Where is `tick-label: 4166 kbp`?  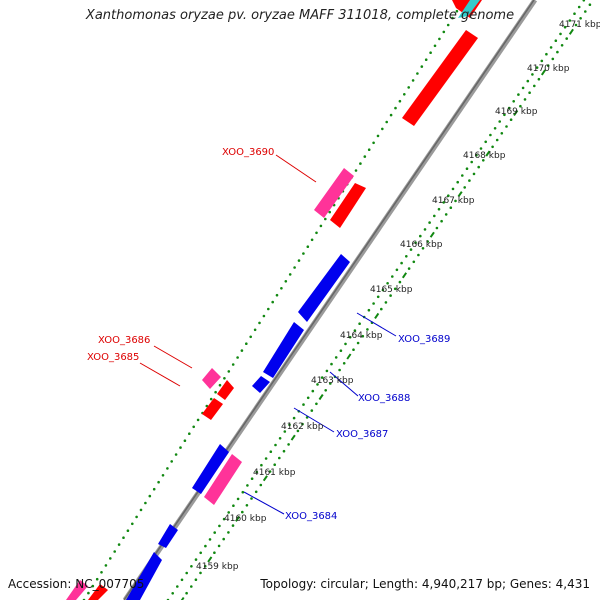 tick-label: 4166 kbp is located at coordinates (421, 245).